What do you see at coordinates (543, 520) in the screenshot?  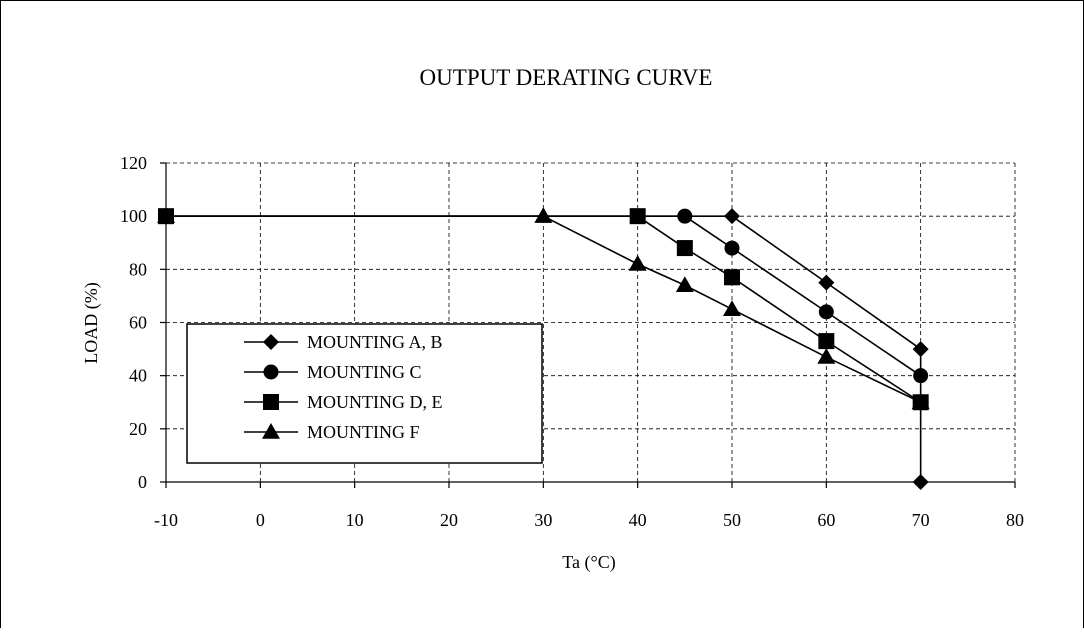 I see `x-tick-label: 30` at bounding box center [543, 520].